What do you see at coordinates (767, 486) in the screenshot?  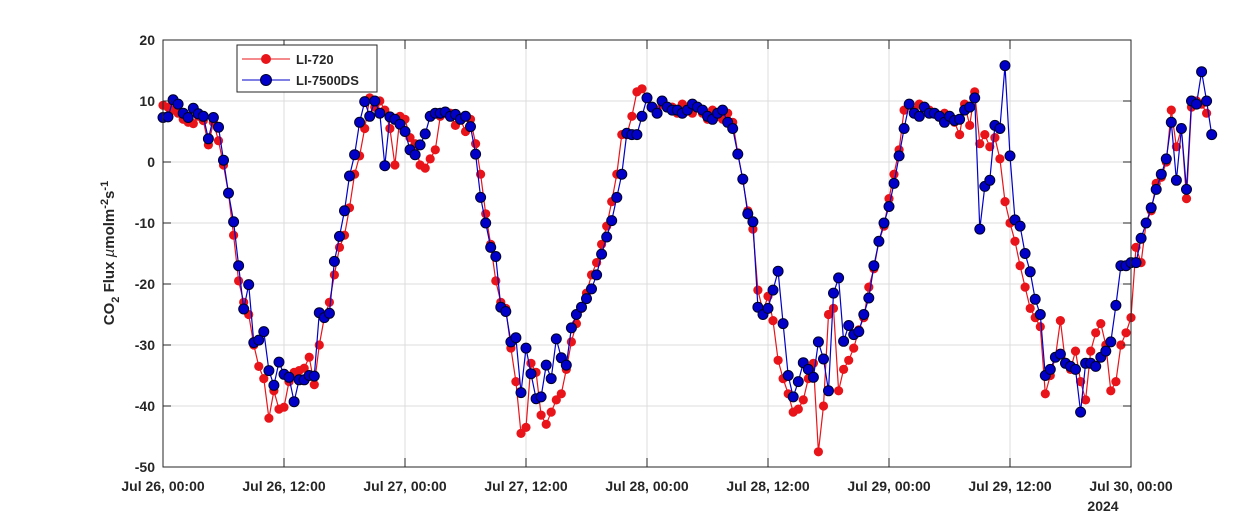 I see `x-tick-label: Jul 28, 12:00` at bounding box center [767, 486].